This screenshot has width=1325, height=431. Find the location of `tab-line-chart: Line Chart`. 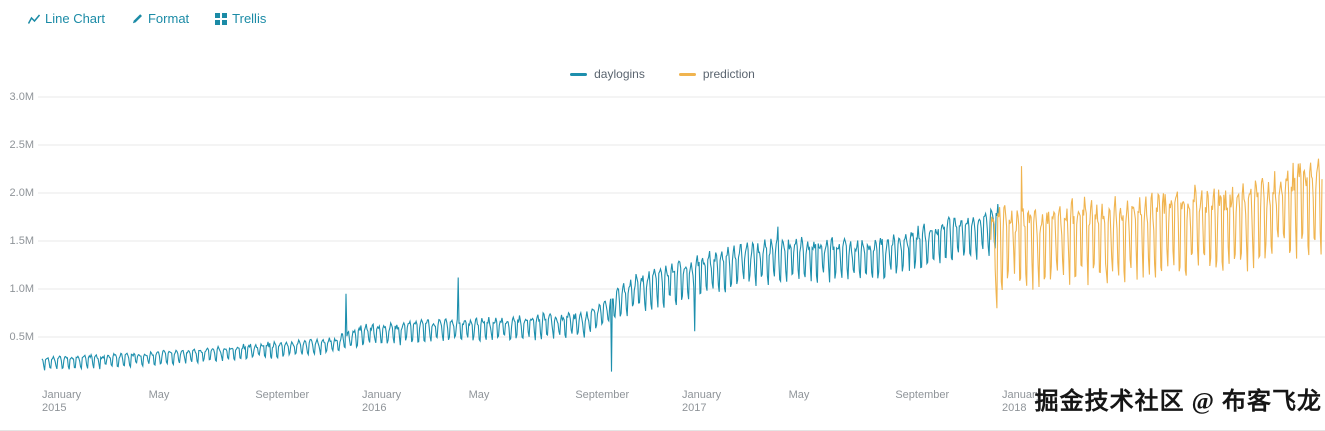

tab-line-chart: Line Chart is located at coordinates (66, 18).